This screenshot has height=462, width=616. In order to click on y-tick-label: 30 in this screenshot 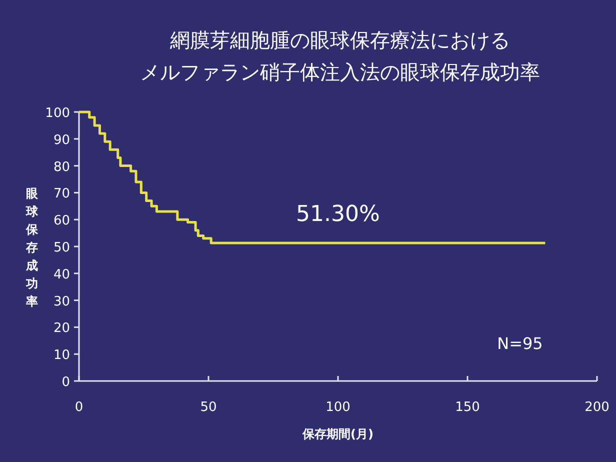, I will do `click(61, 302)`.